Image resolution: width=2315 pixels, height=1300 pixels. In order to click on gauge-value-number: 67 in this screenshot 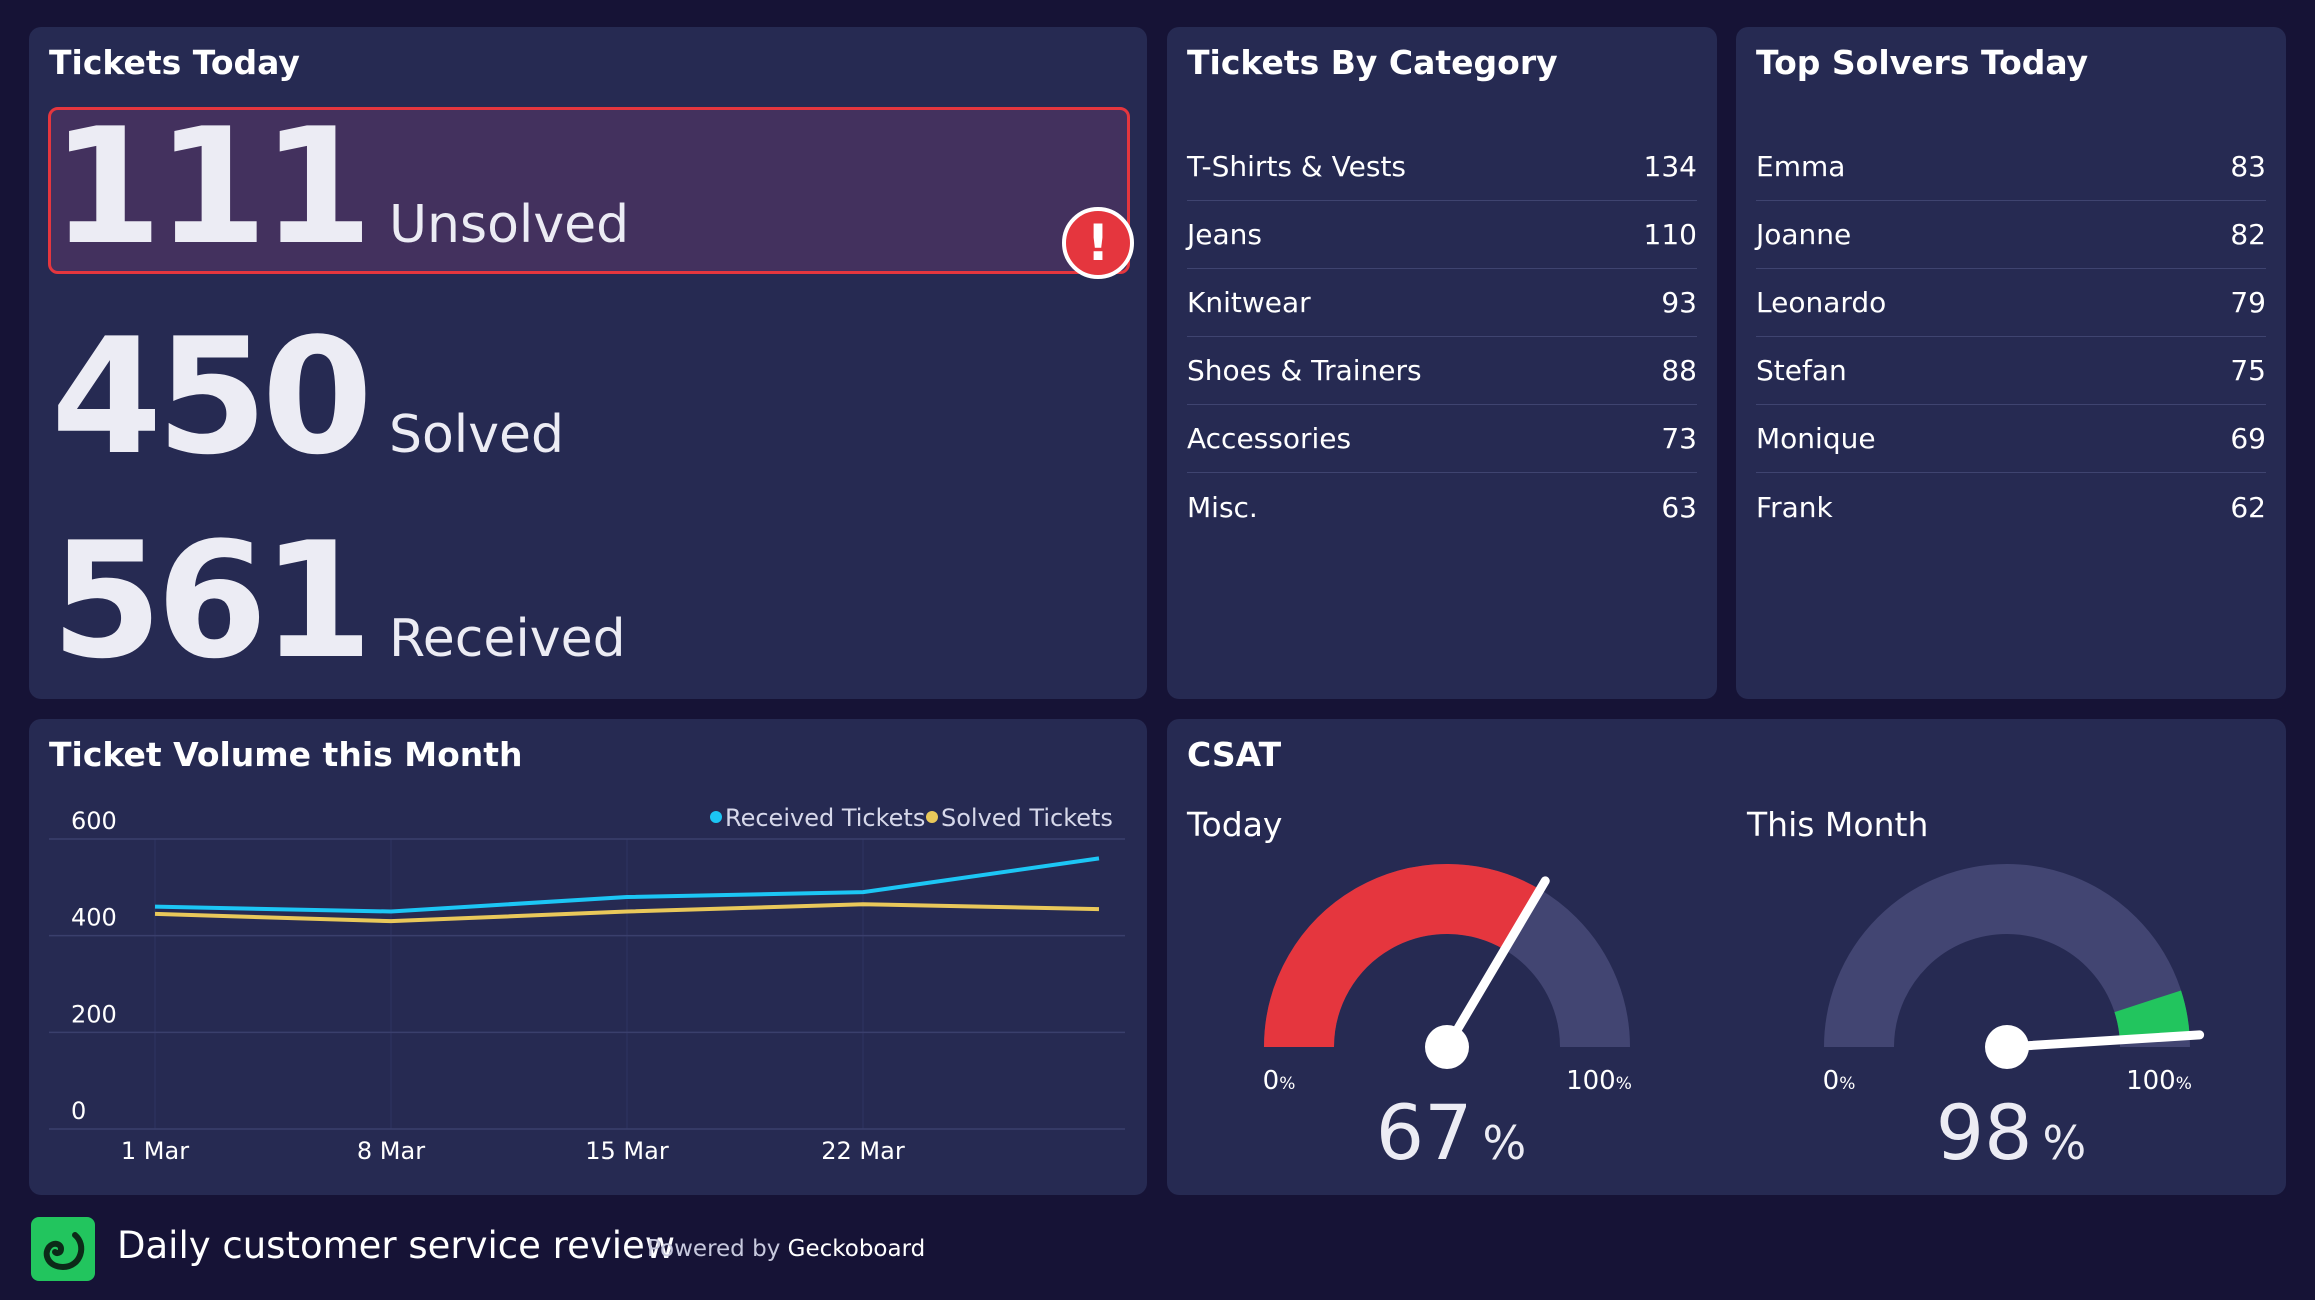, I will do `click(1424, 1132)`.